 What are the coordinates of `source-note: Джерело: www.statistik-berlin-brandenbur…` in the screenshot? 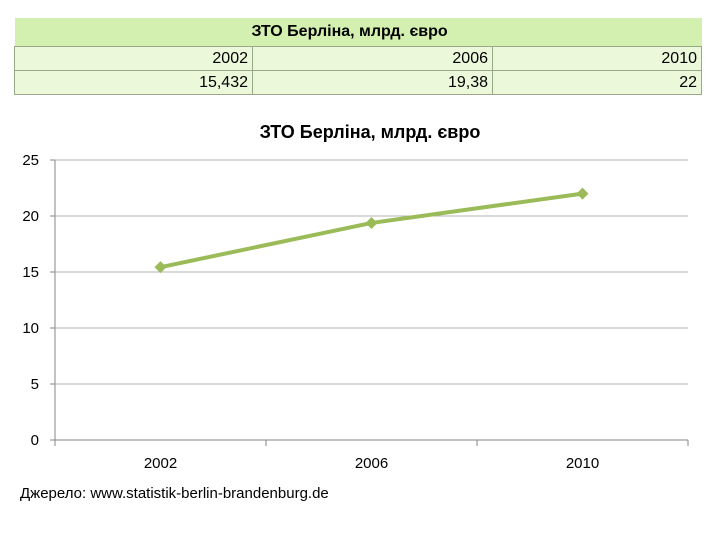 It's located at (174, 493).